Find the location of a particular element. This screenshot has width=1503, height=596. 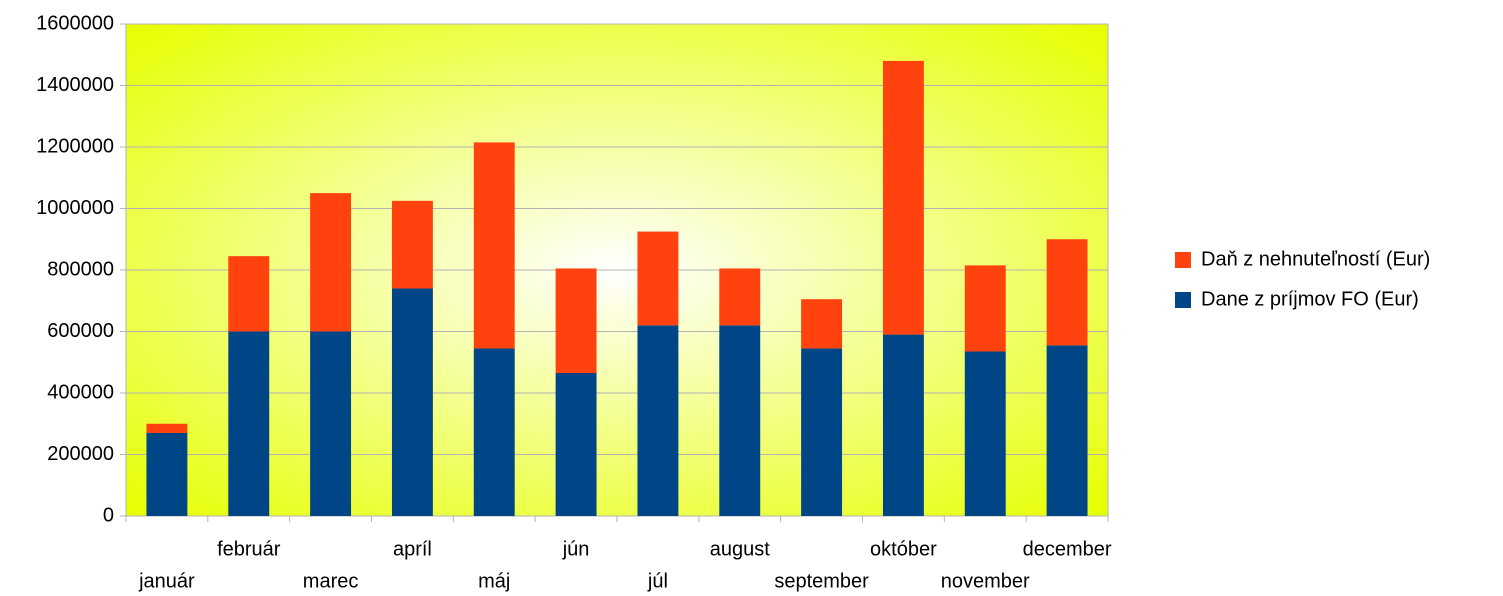

x-tick-label: apríl is located at coordinates (412, 549).